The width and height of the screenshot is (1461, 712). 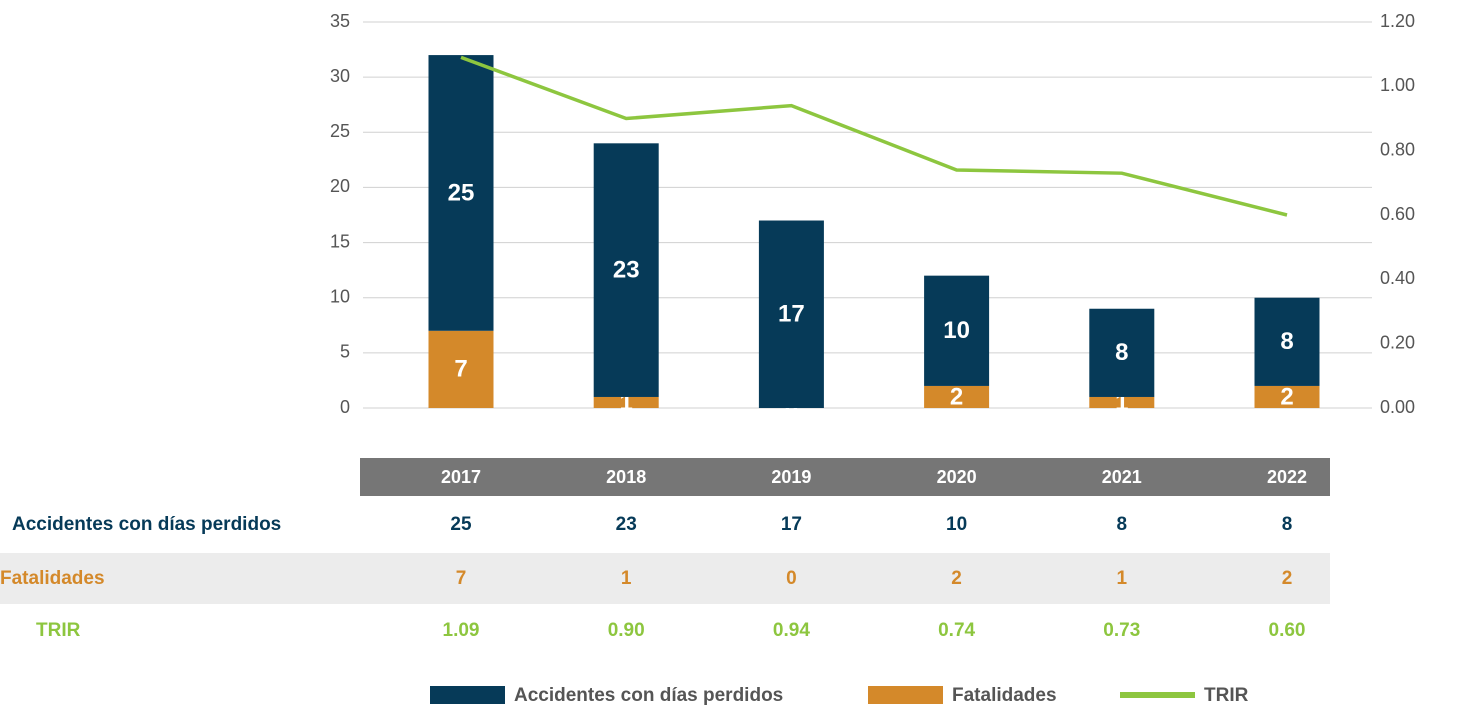 I want to click on table-header: 2020, so click(x=957, y=477).